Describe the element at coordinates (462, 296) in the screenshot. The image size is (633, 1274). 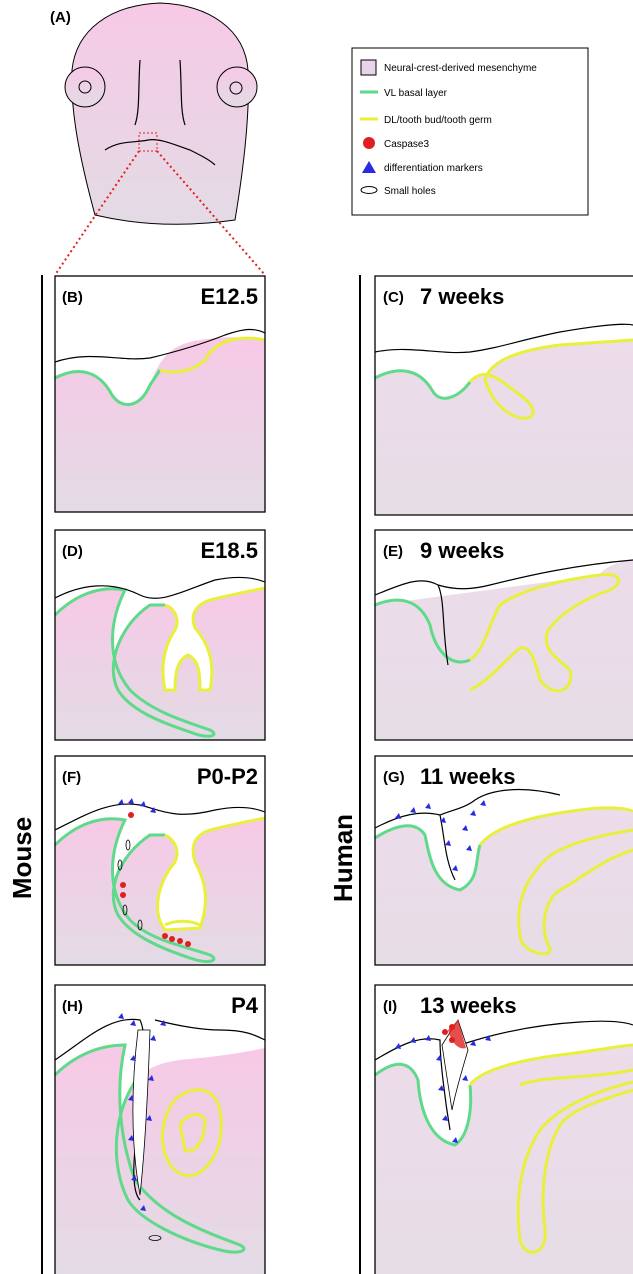
I see `panel-title: 7 weeks` at that location.